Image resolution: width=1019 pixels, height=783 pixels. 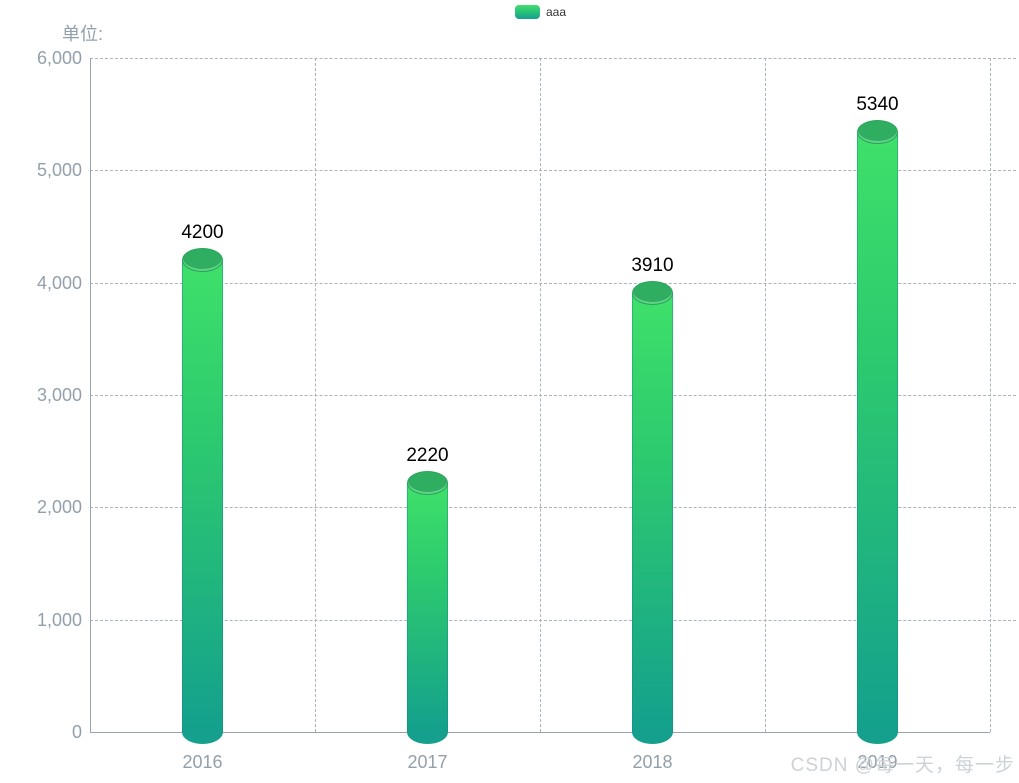 What do you see at coordinates (90, 395) in the screenshot?
I see `y-axis-line` at bounding box center [90, 395].